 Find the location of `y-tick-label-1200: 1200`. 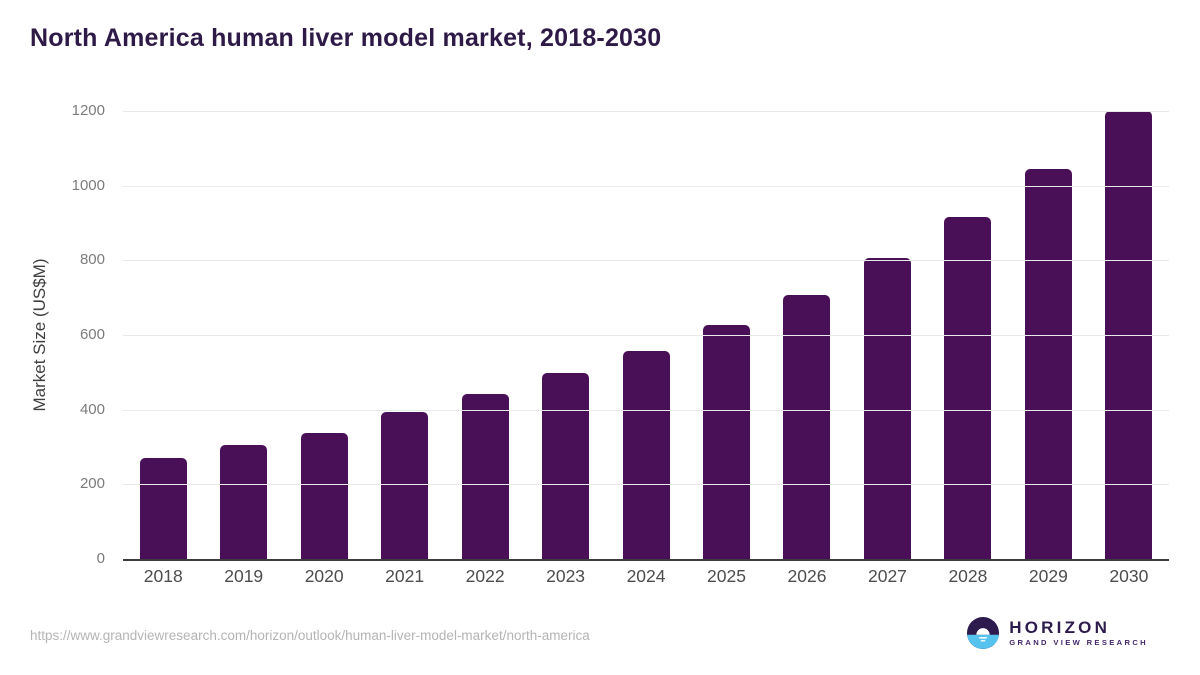

y-tick-label-1200: 1200 is located at coordinates (88, 110).